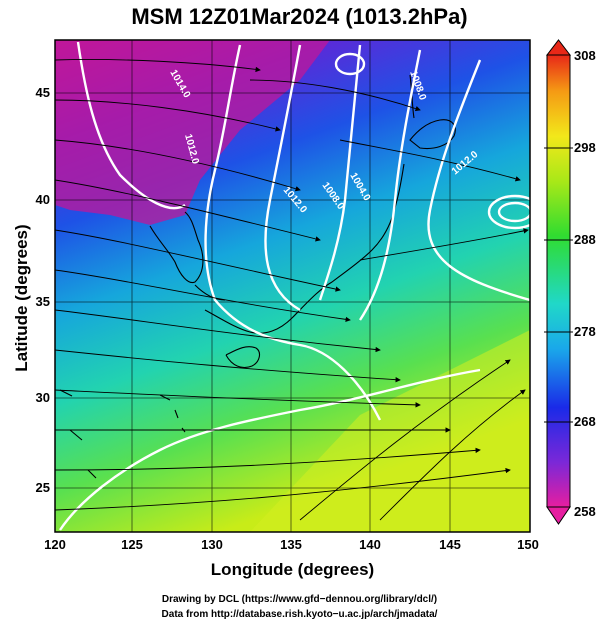 This screenshot has width=599, height=625. I want to click on chart-title: MSM 12Z01Mar2024 (1013.2hPa), so click(299, 16).